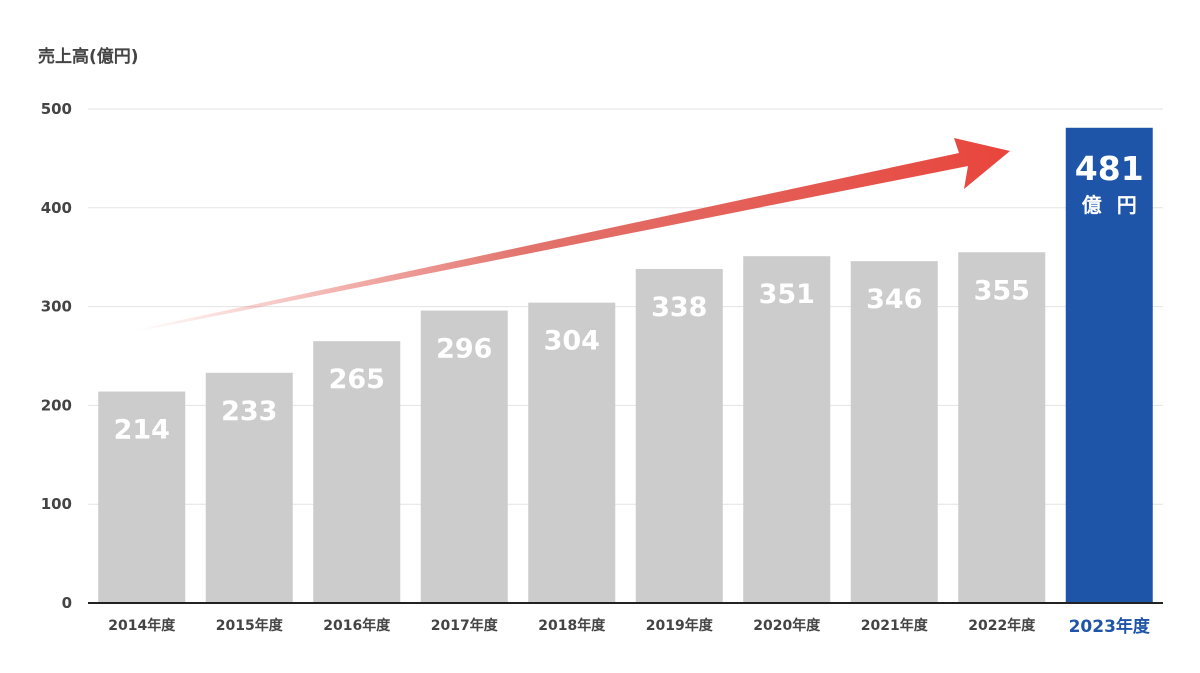 This screenshot has height=673, width=1200. I want to click on x-tick-label: 2018年度, so click(572, 625).